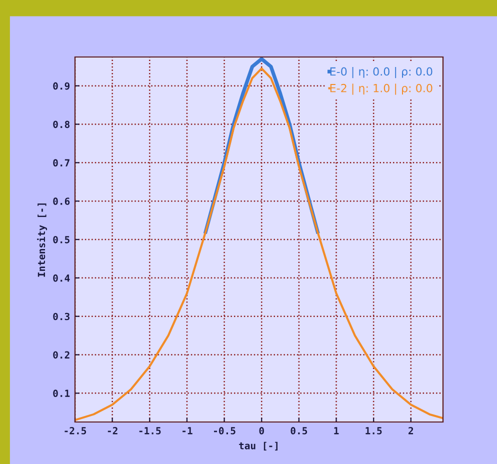 This screenshot has height=464, width=497. I want to click on x-tick-label: -0.5, so click(225, 430).